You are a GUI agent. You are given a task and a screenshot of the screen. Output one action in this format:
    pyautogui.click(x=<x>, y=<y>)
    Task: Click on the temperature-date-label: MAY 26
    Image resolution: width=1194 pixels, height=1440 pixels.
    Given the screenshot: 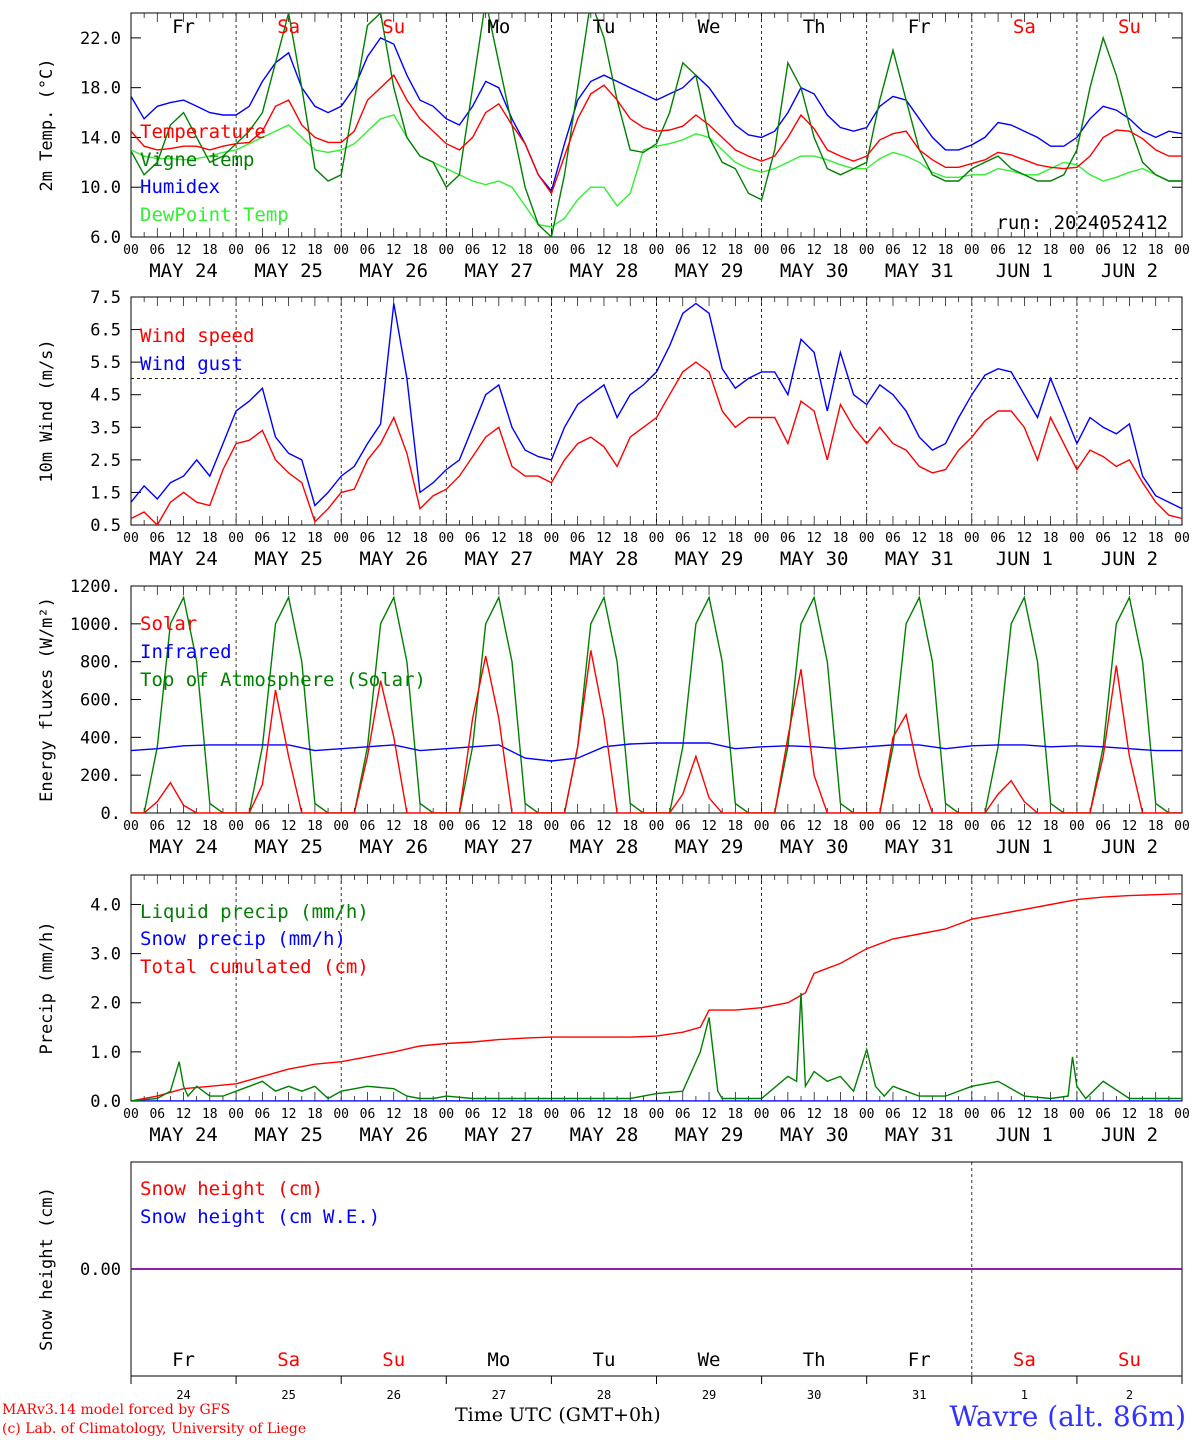 What is the action you would take?
    pyautogui.click(x=393, y=271)
    